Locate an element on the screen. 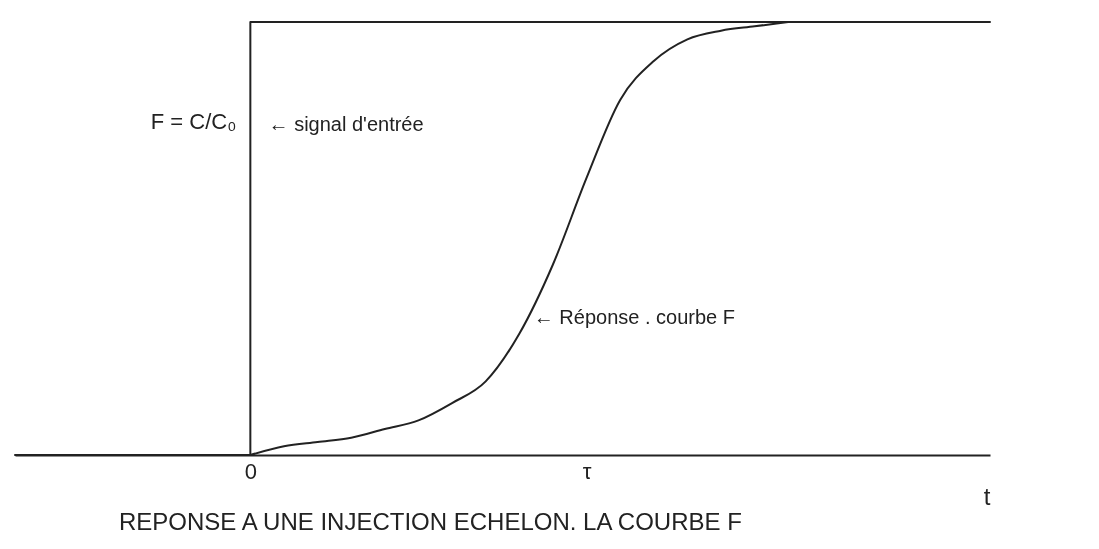 The image size is (1099, 549). text: REPONSE A UNE INJECTION ECHELON. LA COURBE F is located at coordinates (430, 521).